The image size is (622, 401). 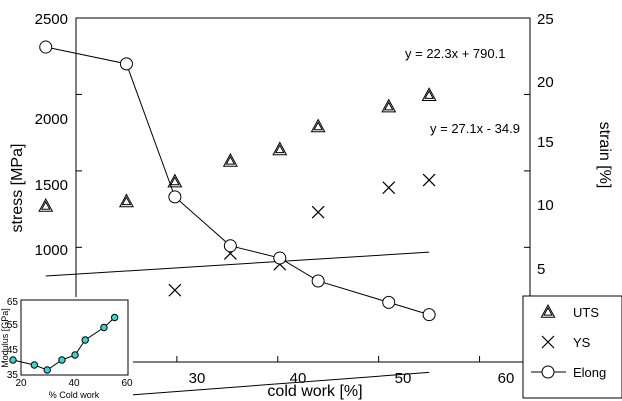 What do you see at coordinates (237, 264) in the screenshot?
I see `fit-line-uts` at bounding box center [237, 264].